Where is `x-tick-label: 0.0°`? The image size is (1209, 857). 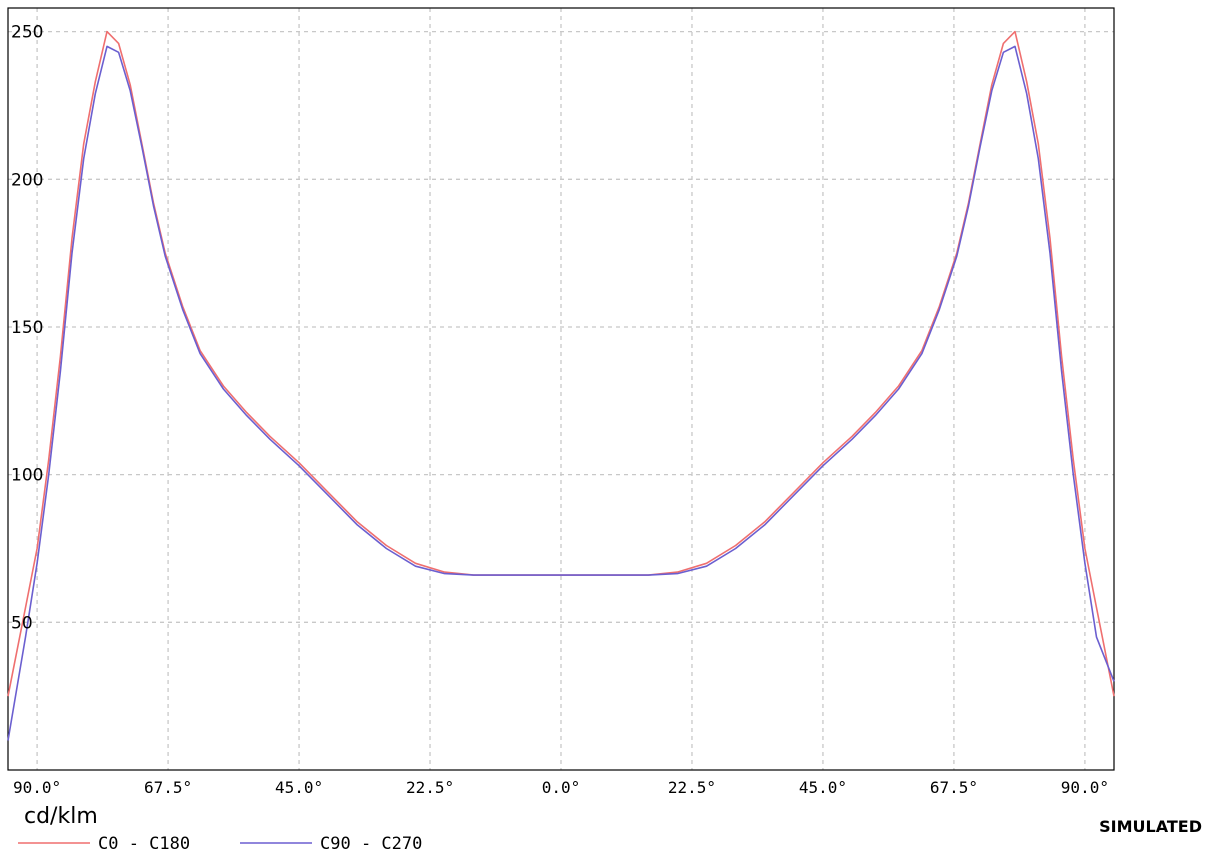 x-tick-label: 0.0° is located at coordinates (561, 787).